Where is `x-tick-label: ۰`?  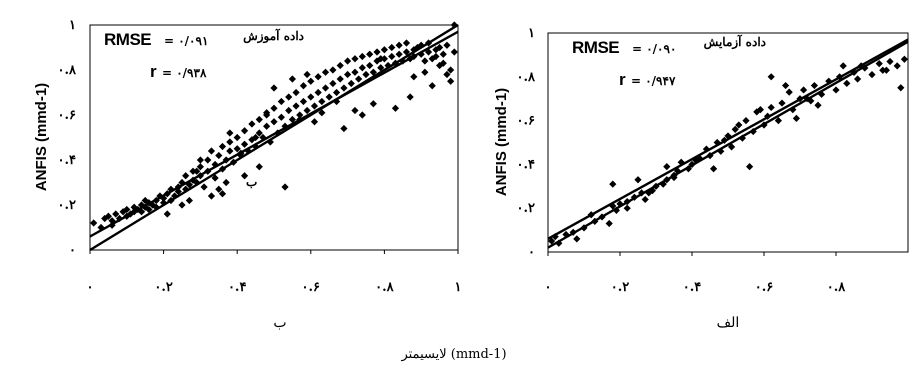
x-tick-label: ۰ is located at coordinates (548, 287).